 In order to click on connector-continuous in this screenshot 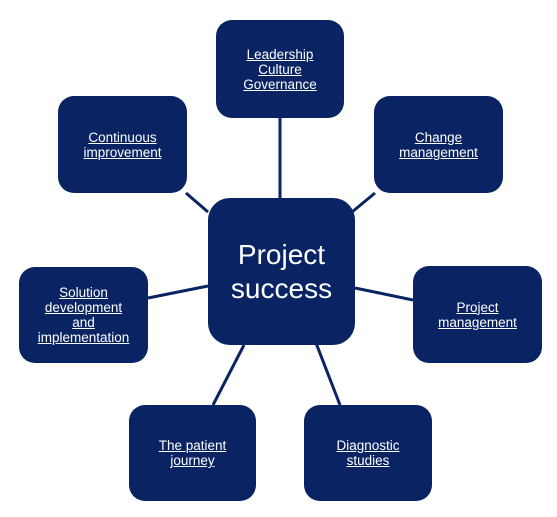, I will do `click(197, 202)`.